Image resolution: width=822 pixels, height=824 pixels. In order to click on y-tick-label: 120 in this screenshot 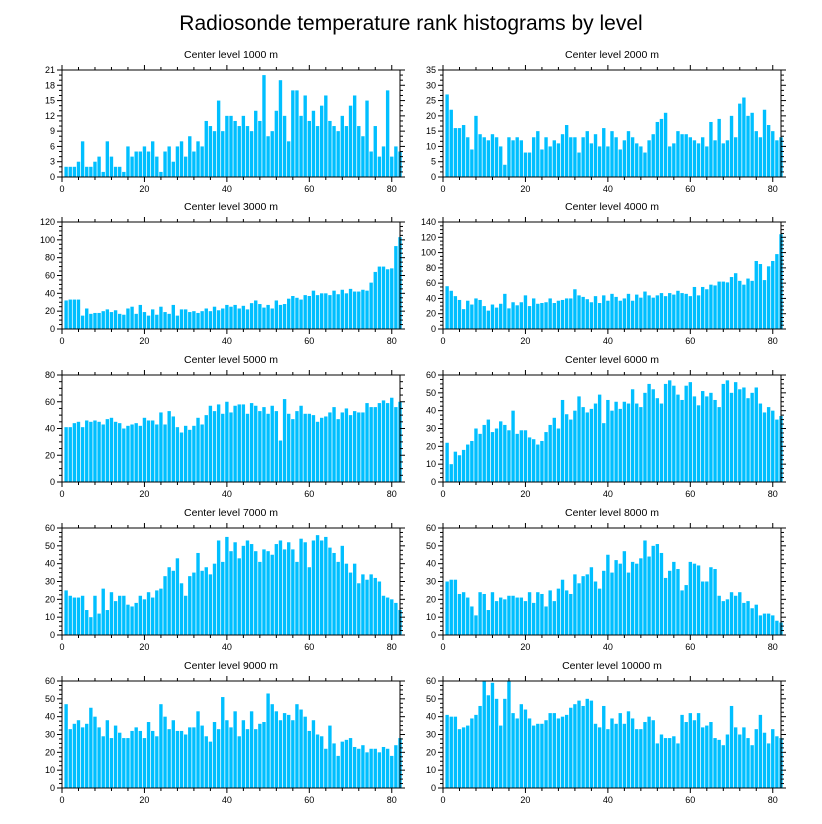, I will do `click(47, 222)`.